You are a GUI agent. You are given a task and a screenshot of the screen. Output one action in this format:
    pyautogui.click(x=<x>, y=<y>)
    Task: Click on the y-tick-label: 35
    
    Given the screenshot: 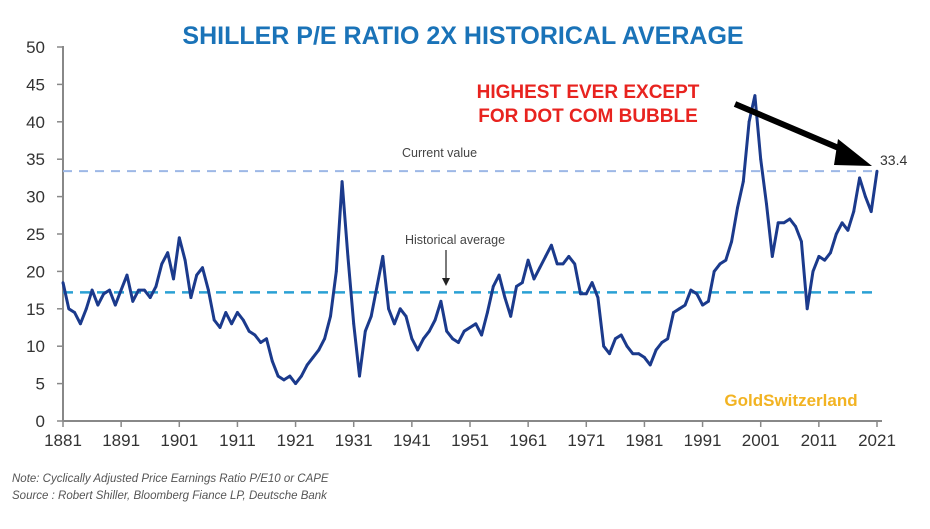 What is the action you would take?
    pyautogui.click(x=35, y=159)
    